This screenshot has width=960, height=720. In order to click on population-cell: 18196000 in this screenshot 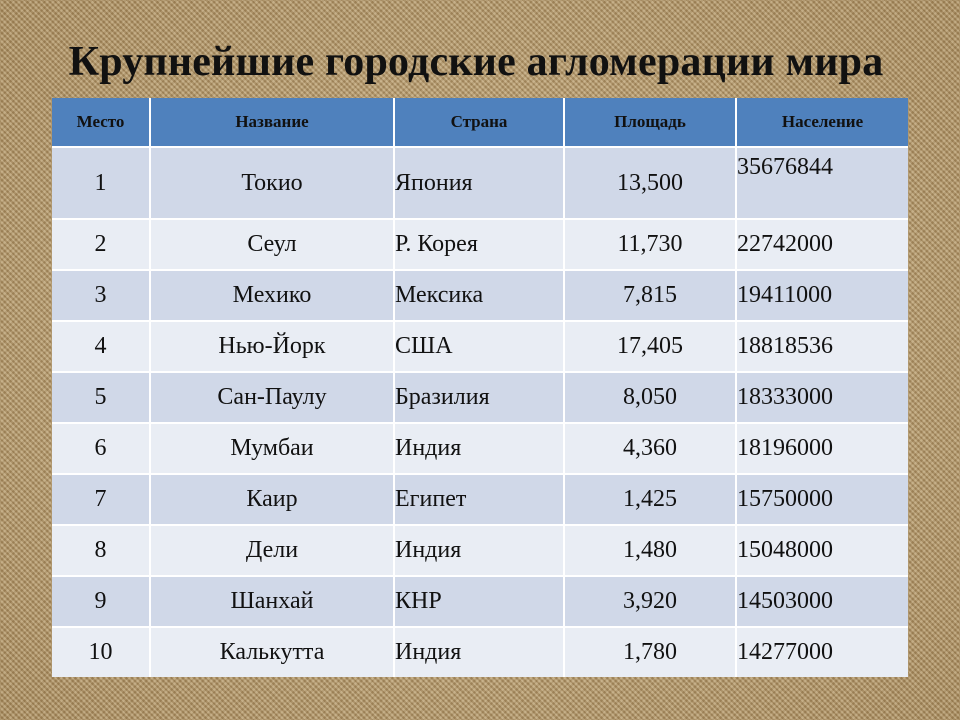, I will do `click(822, 448)`.